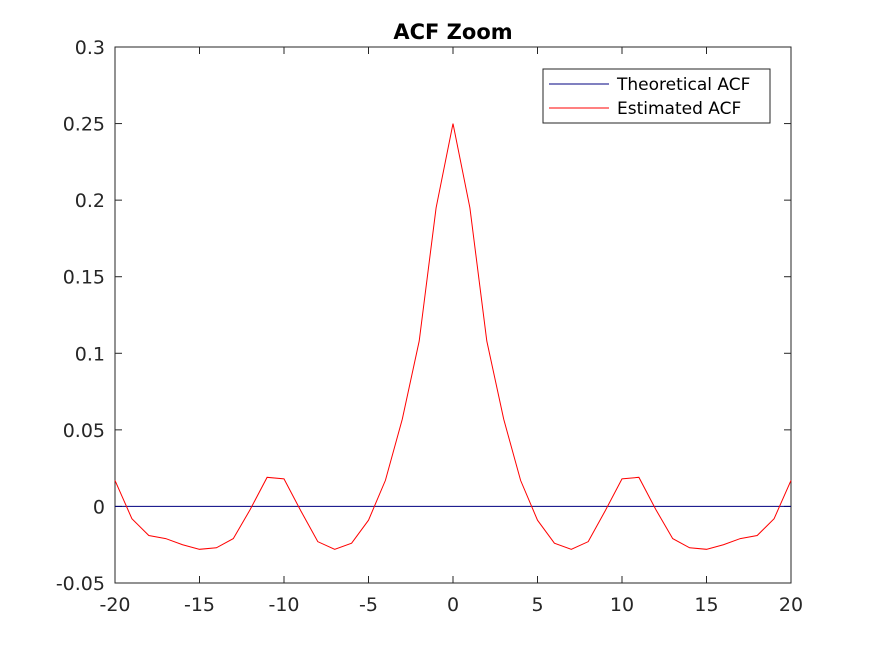  Describe the element at coordinates (283, 605) in the screenshot. I see `x-tick-label: -10` at that location.